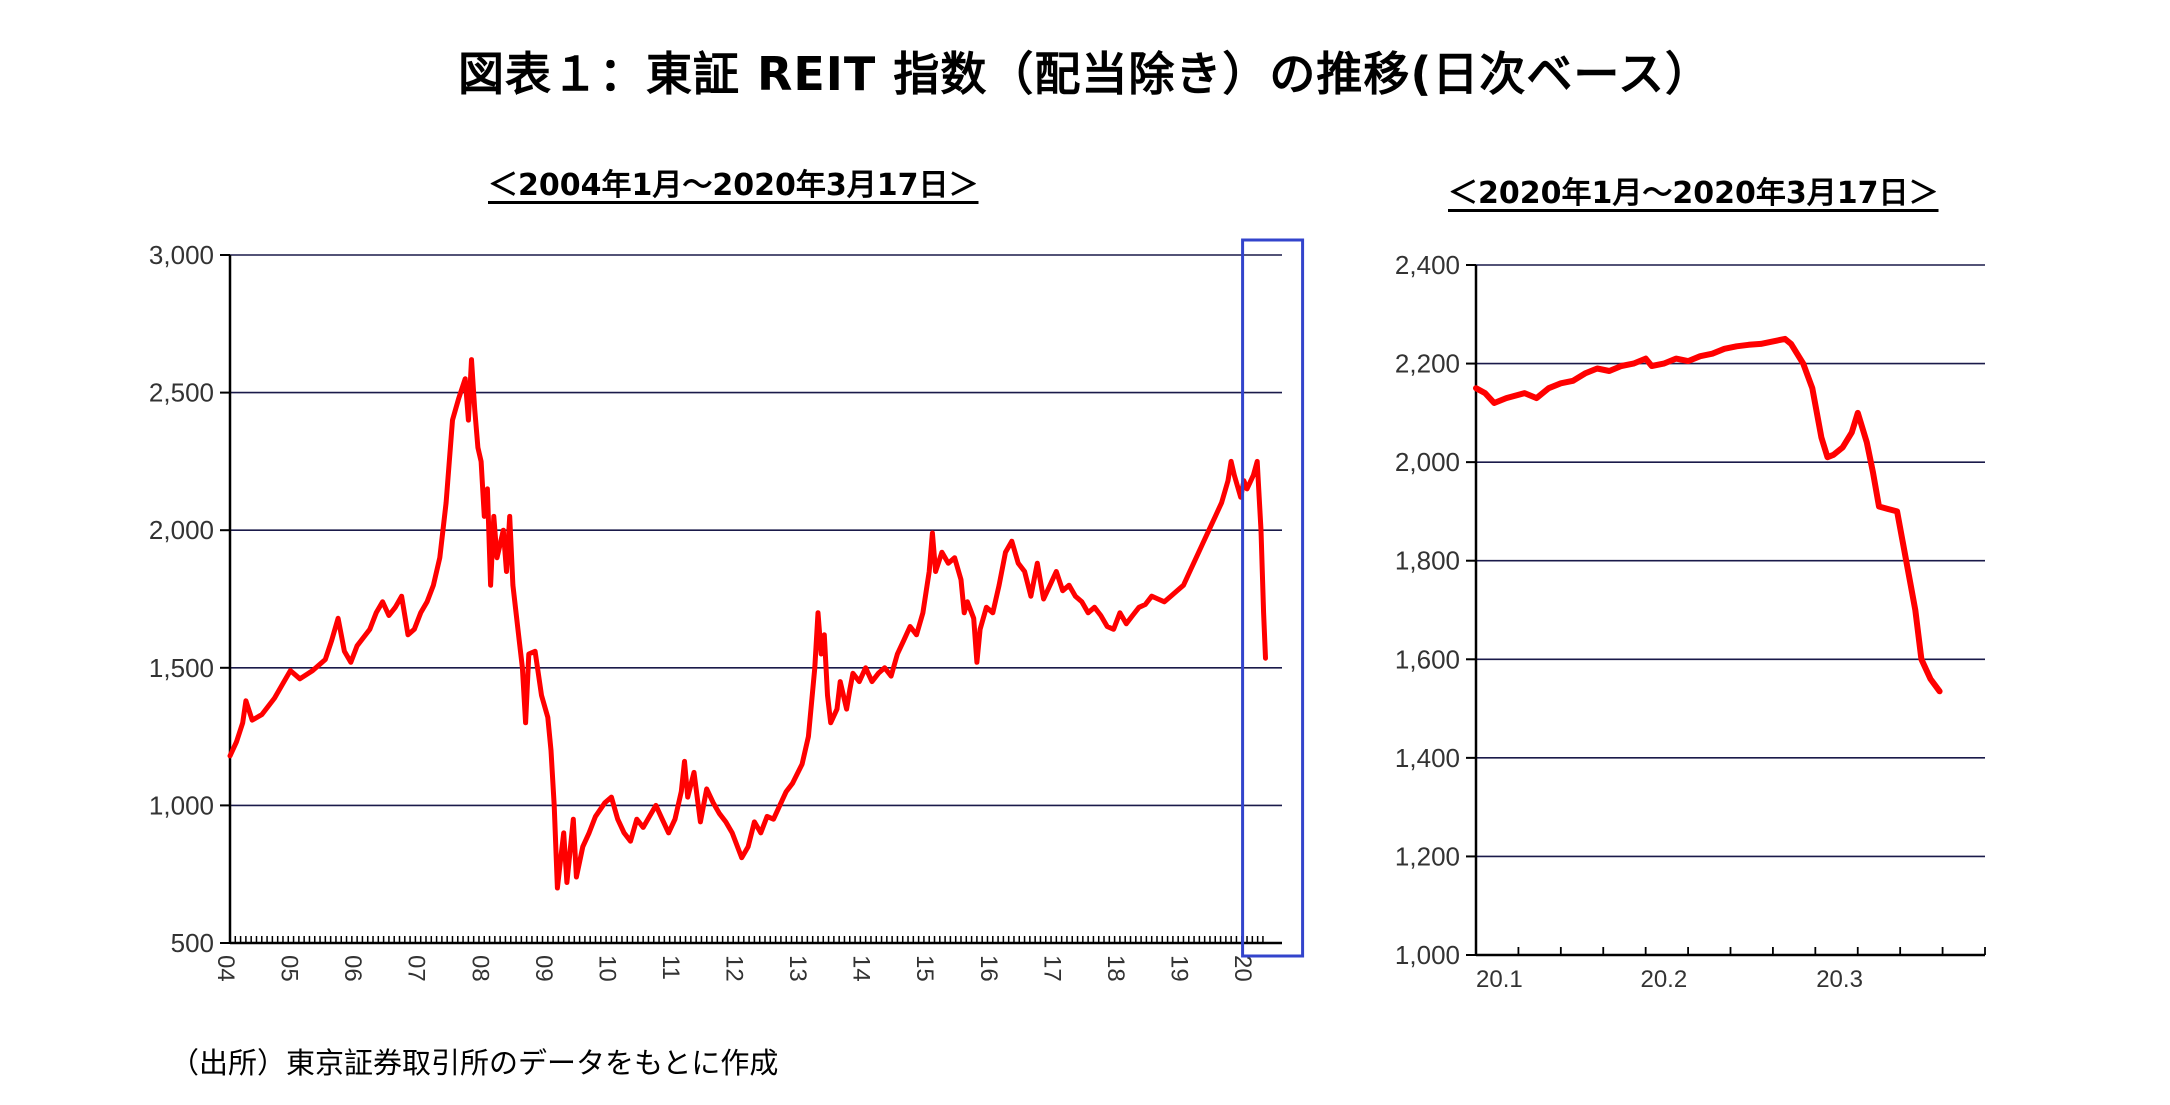 This screenshot has width=2170, height=1105. What do you see at coordinates (479, 968) in the screenshot?
I see `x-tick-label: 08` at bounding box center [479, 968].